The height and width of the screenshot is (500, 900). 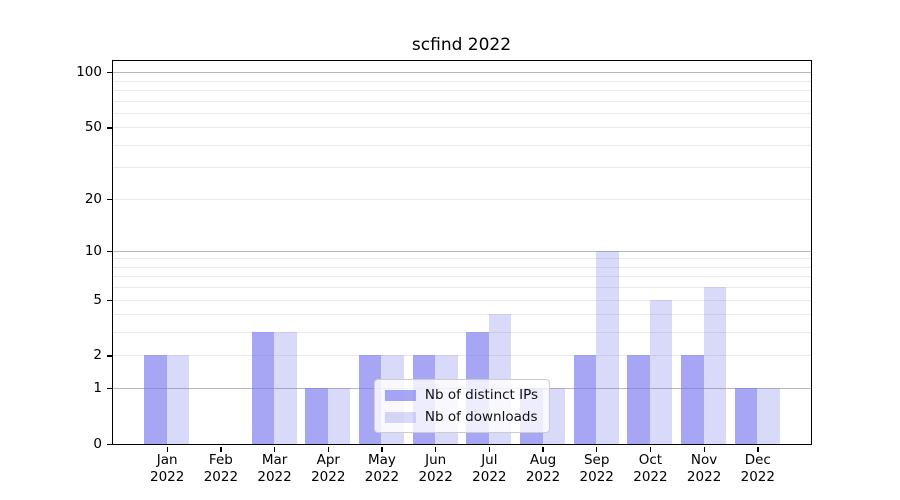 I want to click on bar-distinct-ips-nov, so click(x=692, y=399).